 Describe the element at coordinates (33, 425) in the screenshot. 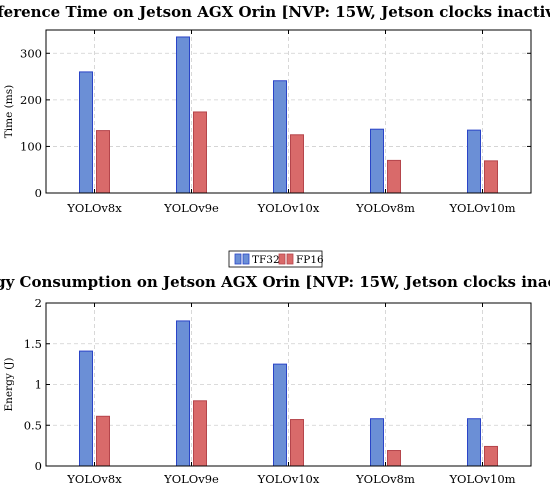

I see `y-tick-label: 0.5` at that location.